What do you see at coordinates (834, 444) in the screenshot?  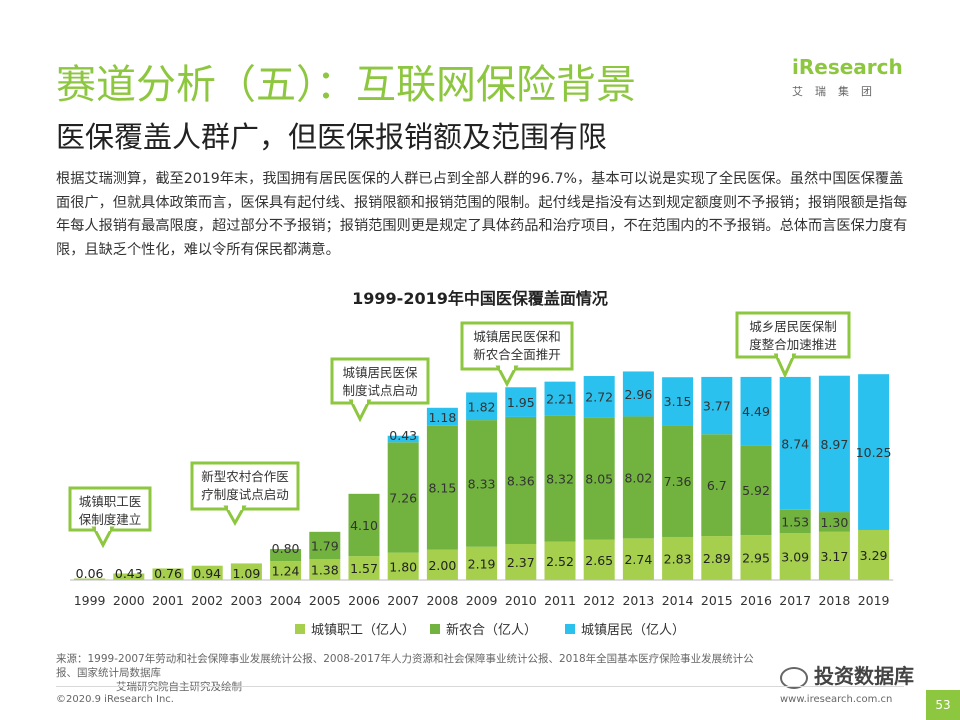 I see `value-label: 8.97` at bounding box center [834, 444].